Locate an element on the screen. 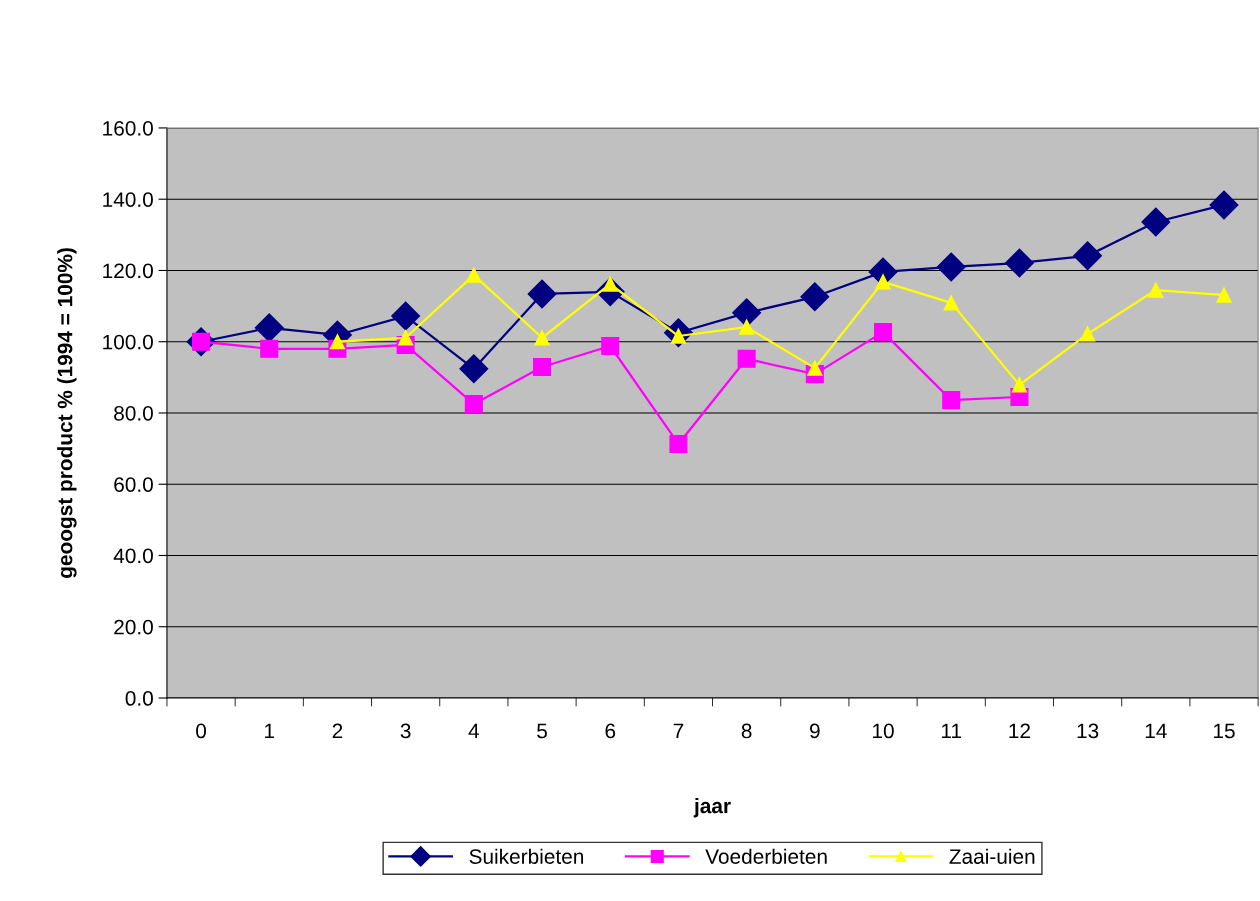 The image size is (1260, 901). x-tick-label: 9 is located at coordinates (815, 731).